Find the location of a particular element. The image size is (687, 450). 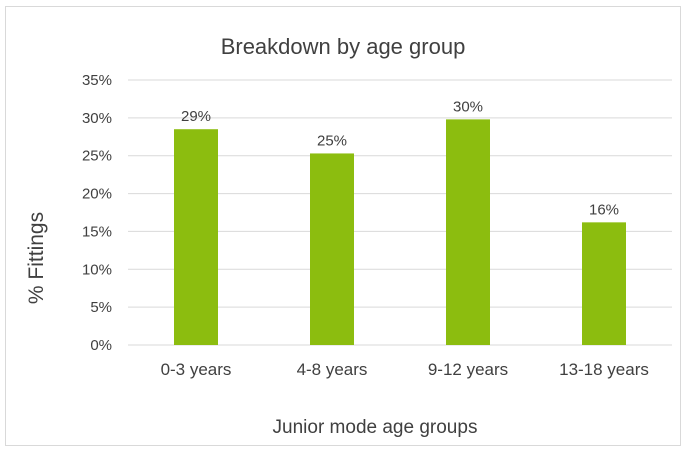

y-tick-label: 30% is located at coordinates (97, 118).